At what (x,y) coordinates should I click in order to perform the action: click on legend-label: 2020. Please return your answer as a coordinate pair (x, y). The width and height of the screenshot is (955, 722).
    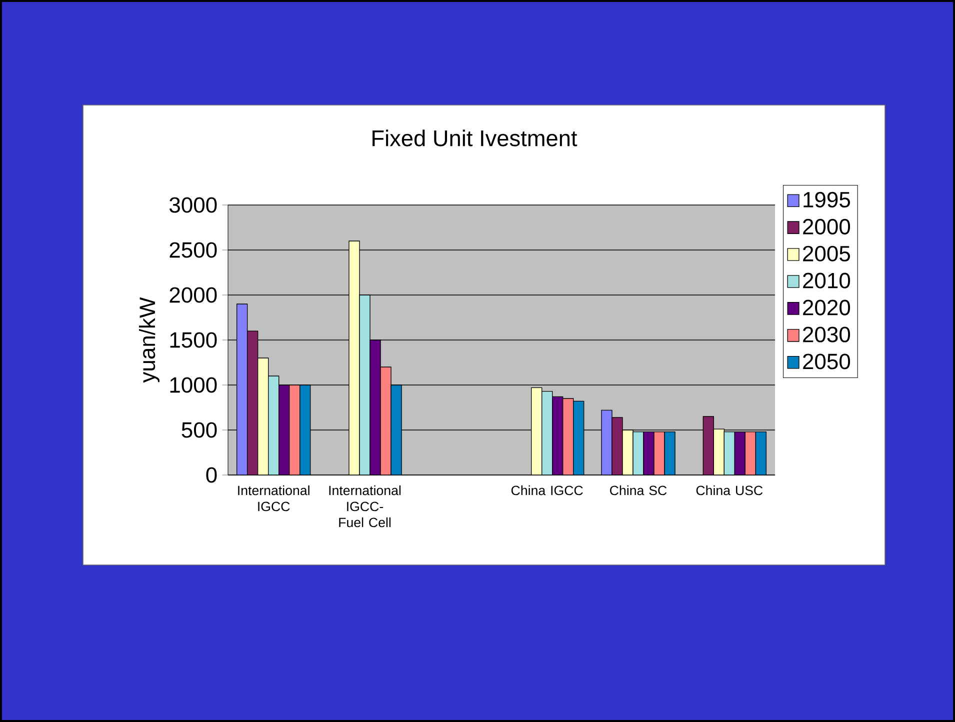
    Looking at the image, I should click on (826, 308).